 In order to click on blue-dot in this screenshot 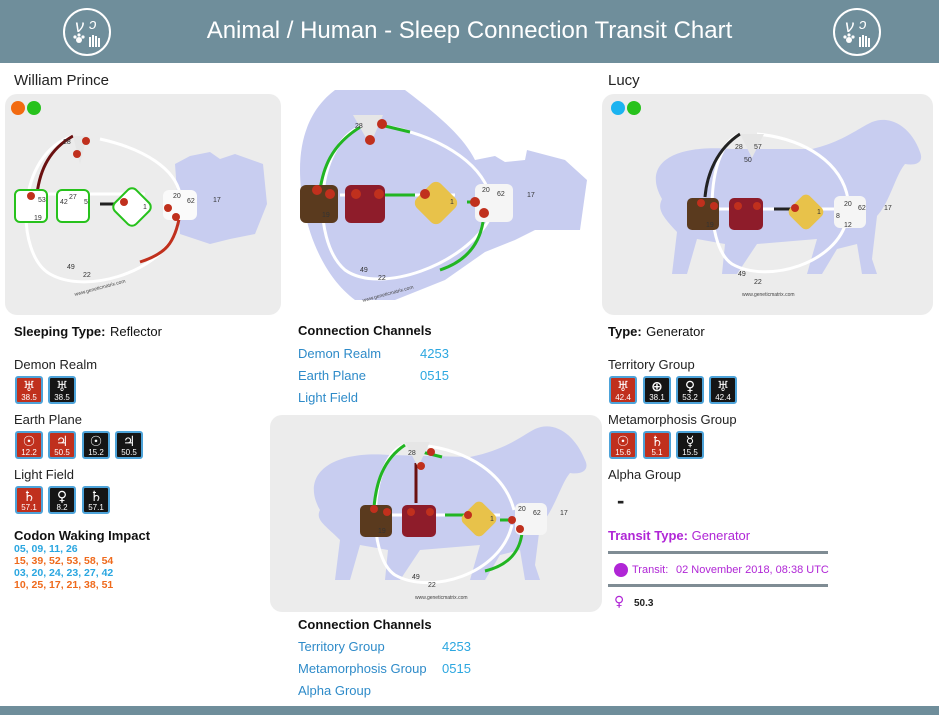, I will do `click(618, 108)`.